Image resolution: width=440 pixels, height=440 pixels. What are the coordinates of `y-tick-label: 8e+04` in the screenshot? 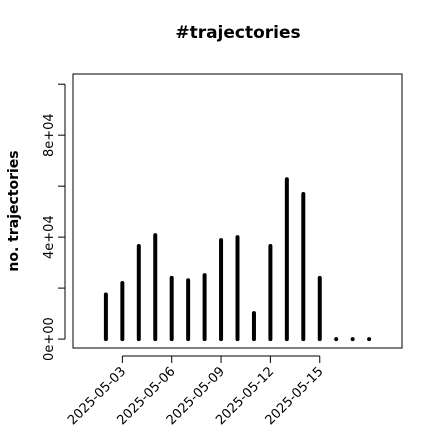 It's located at (49, 135).